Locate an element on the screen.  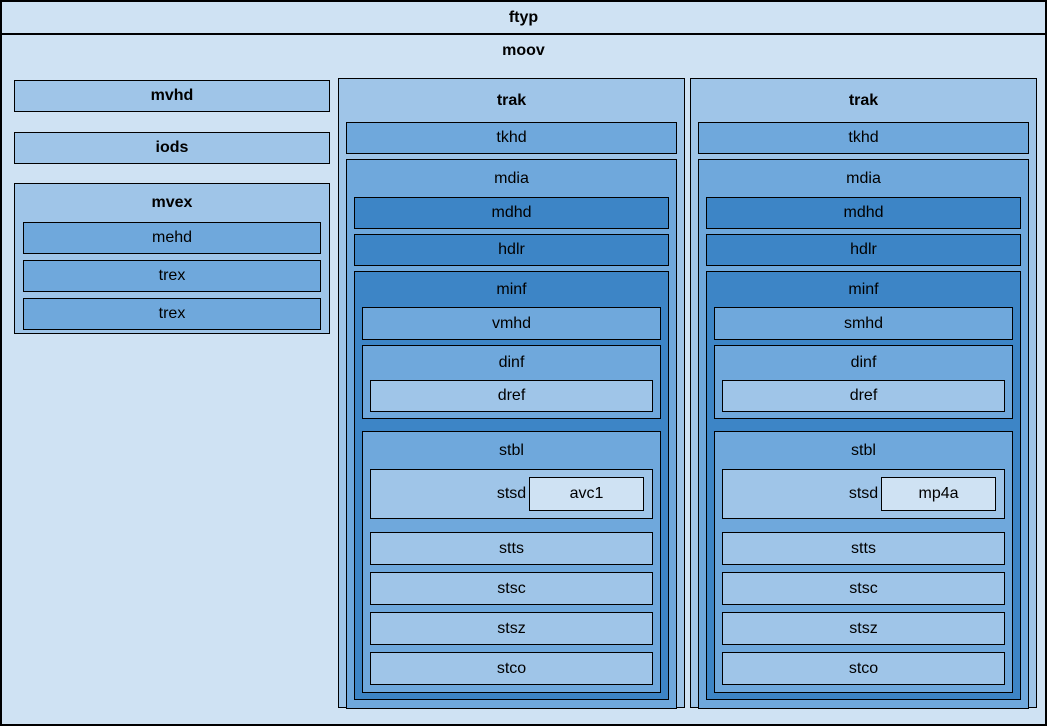
video-codec-avc1-box: avc1 is located at coordinates (586, 494).